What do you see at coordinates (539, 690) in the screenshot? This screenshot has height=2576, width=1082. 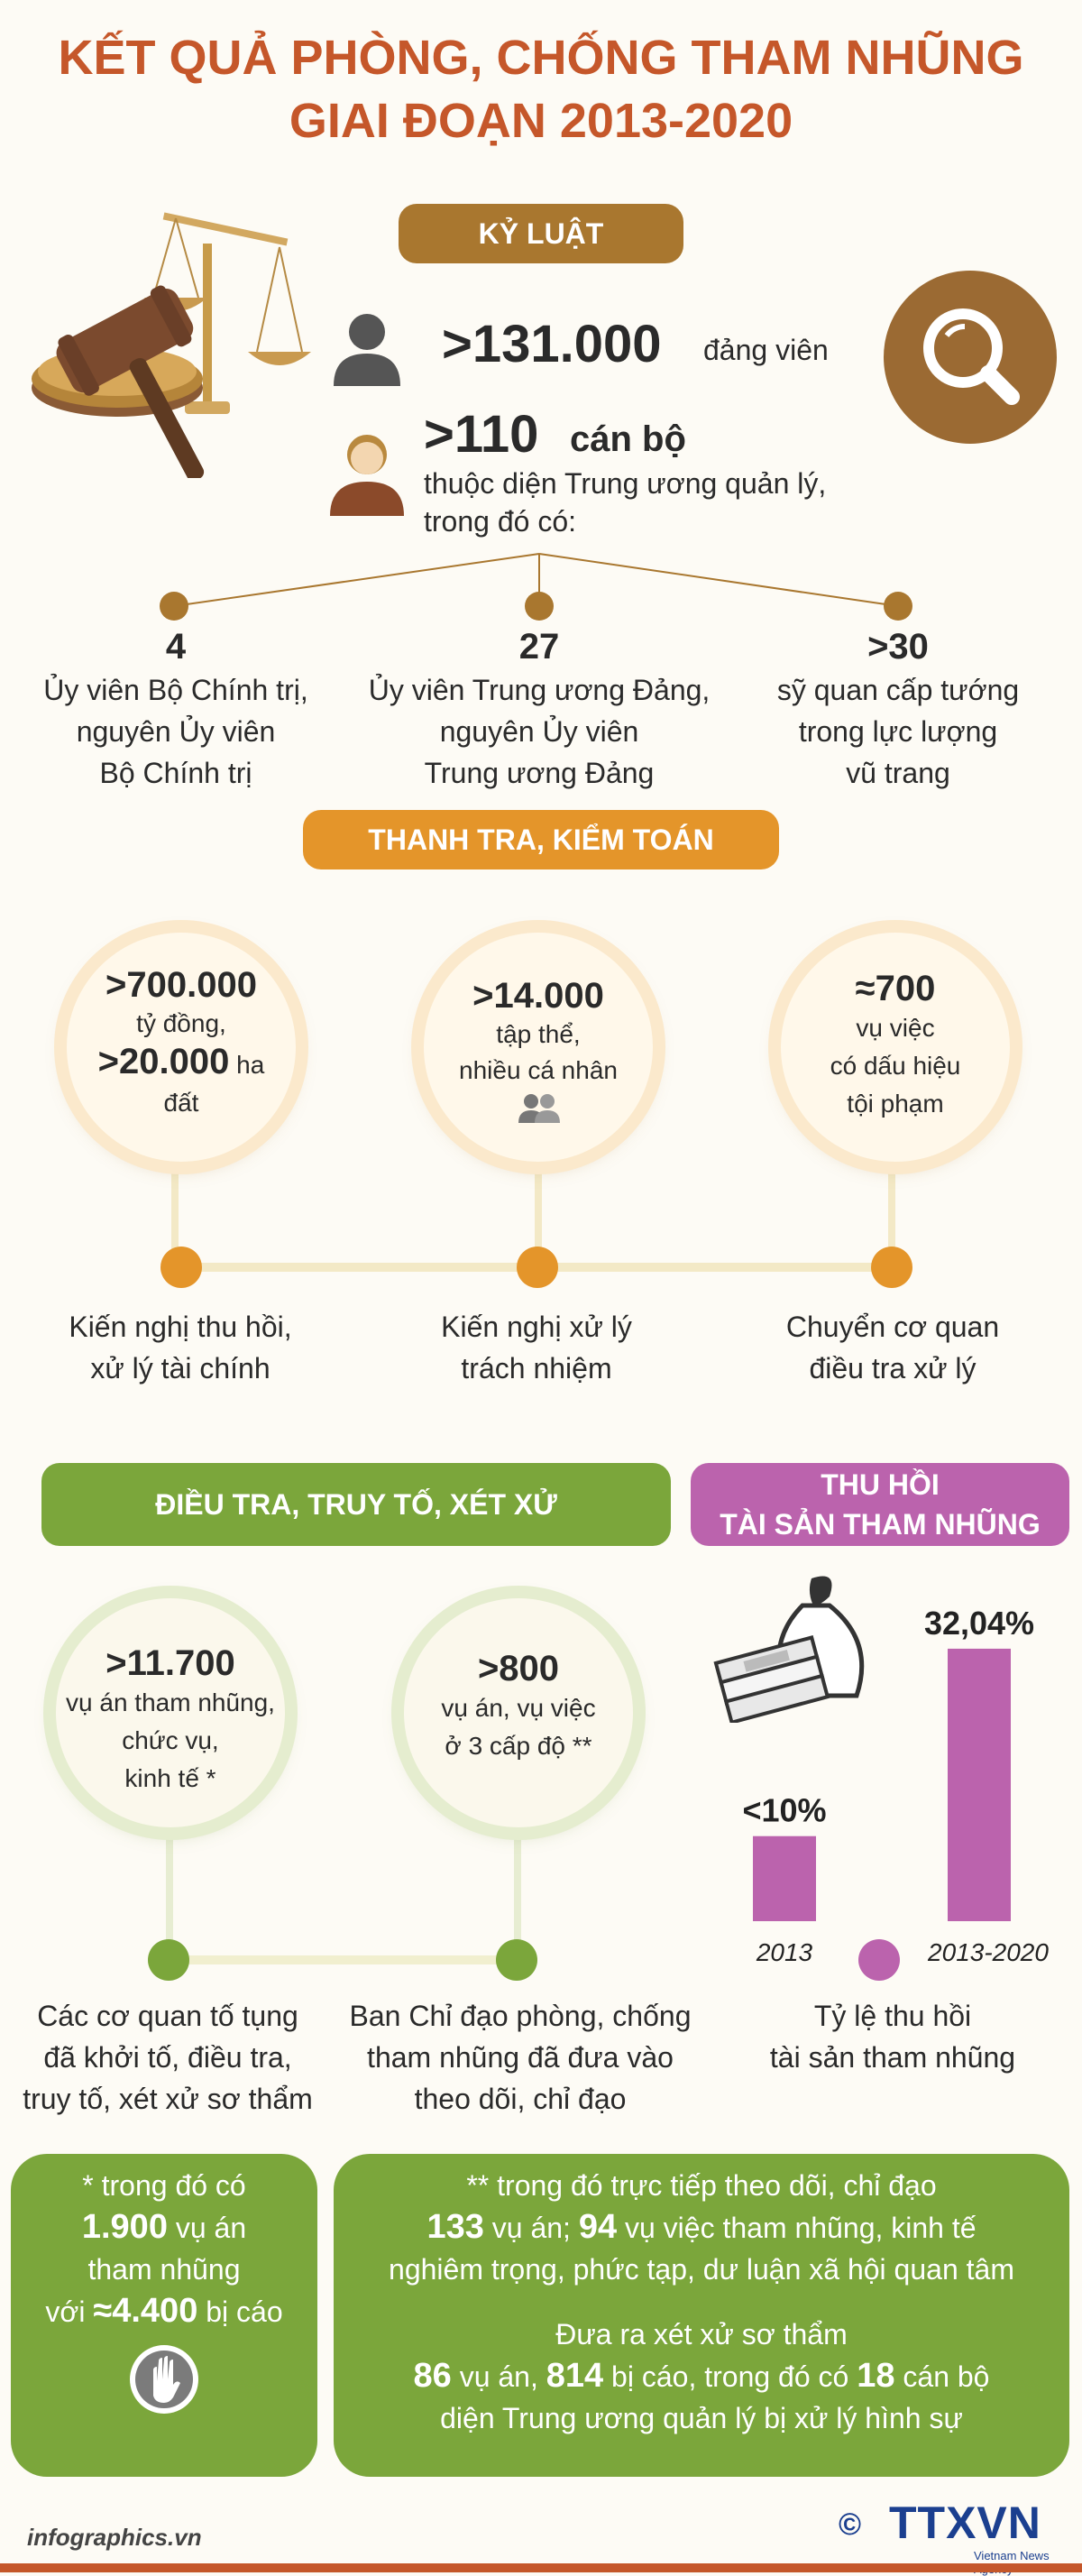 I see `discipline-item-2-l1: Ủy viên Trung ương Đảng,` at bounding box center [539, 690].